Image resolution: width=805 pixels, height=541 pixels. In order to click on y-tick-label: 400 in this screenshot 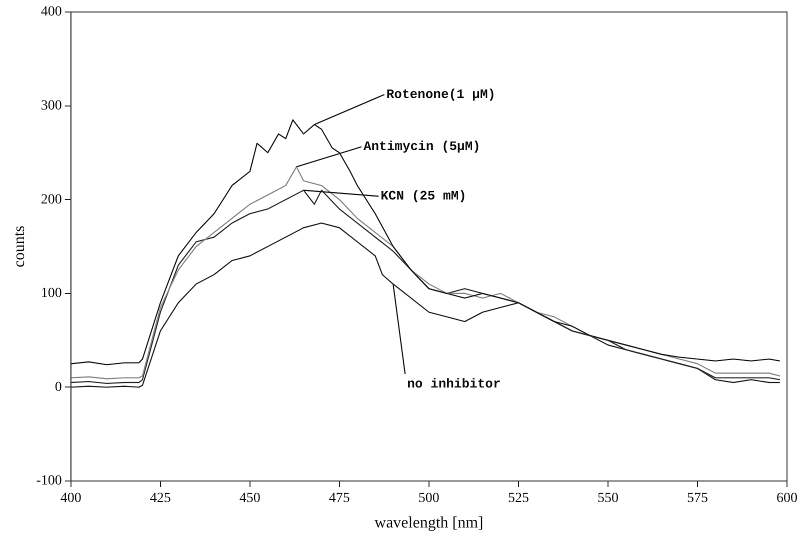, I will do `click(51, 12)`.